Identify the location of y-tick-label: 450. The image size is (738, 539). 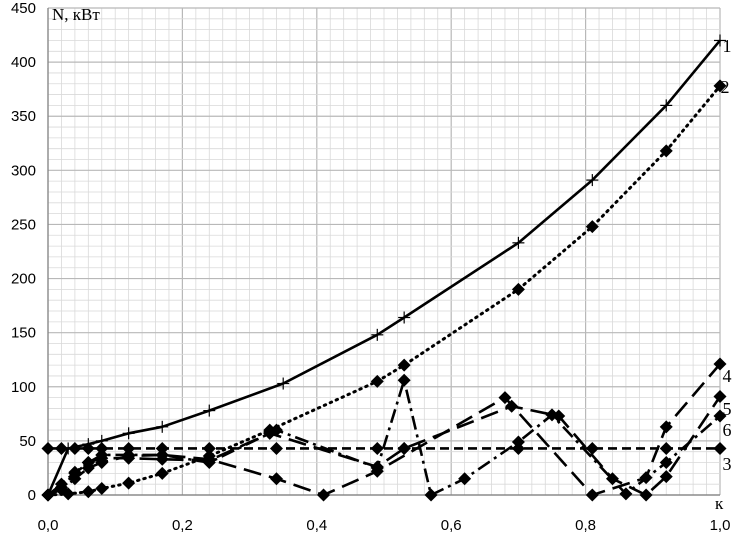
(23, 8).